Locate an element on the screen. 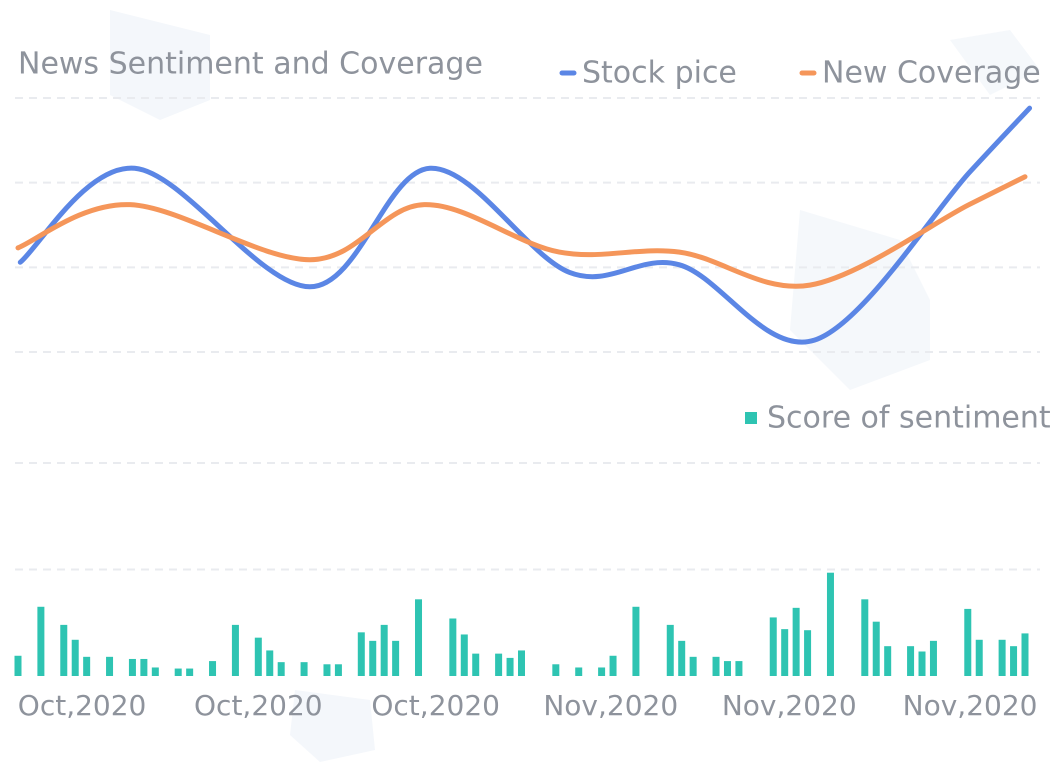 The width and height of the screenshot is (1056, 762). legend-label: New Coverage is located at coordinates (931, 73).